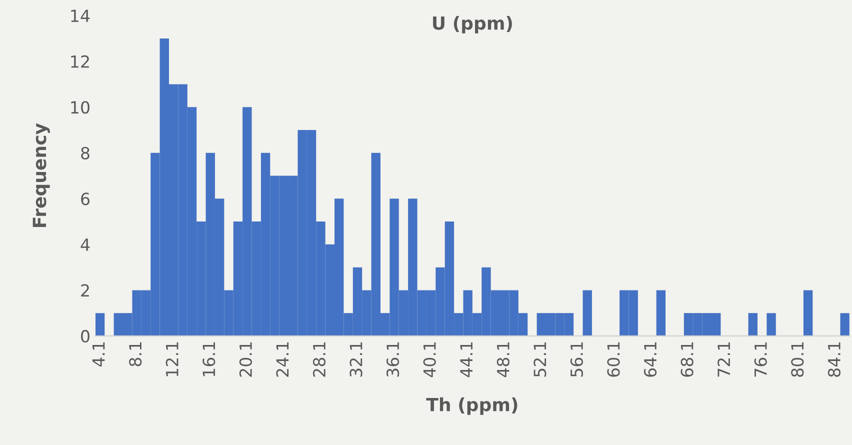  I want to click on x-tick-label: 24.1, so click(282, 359).